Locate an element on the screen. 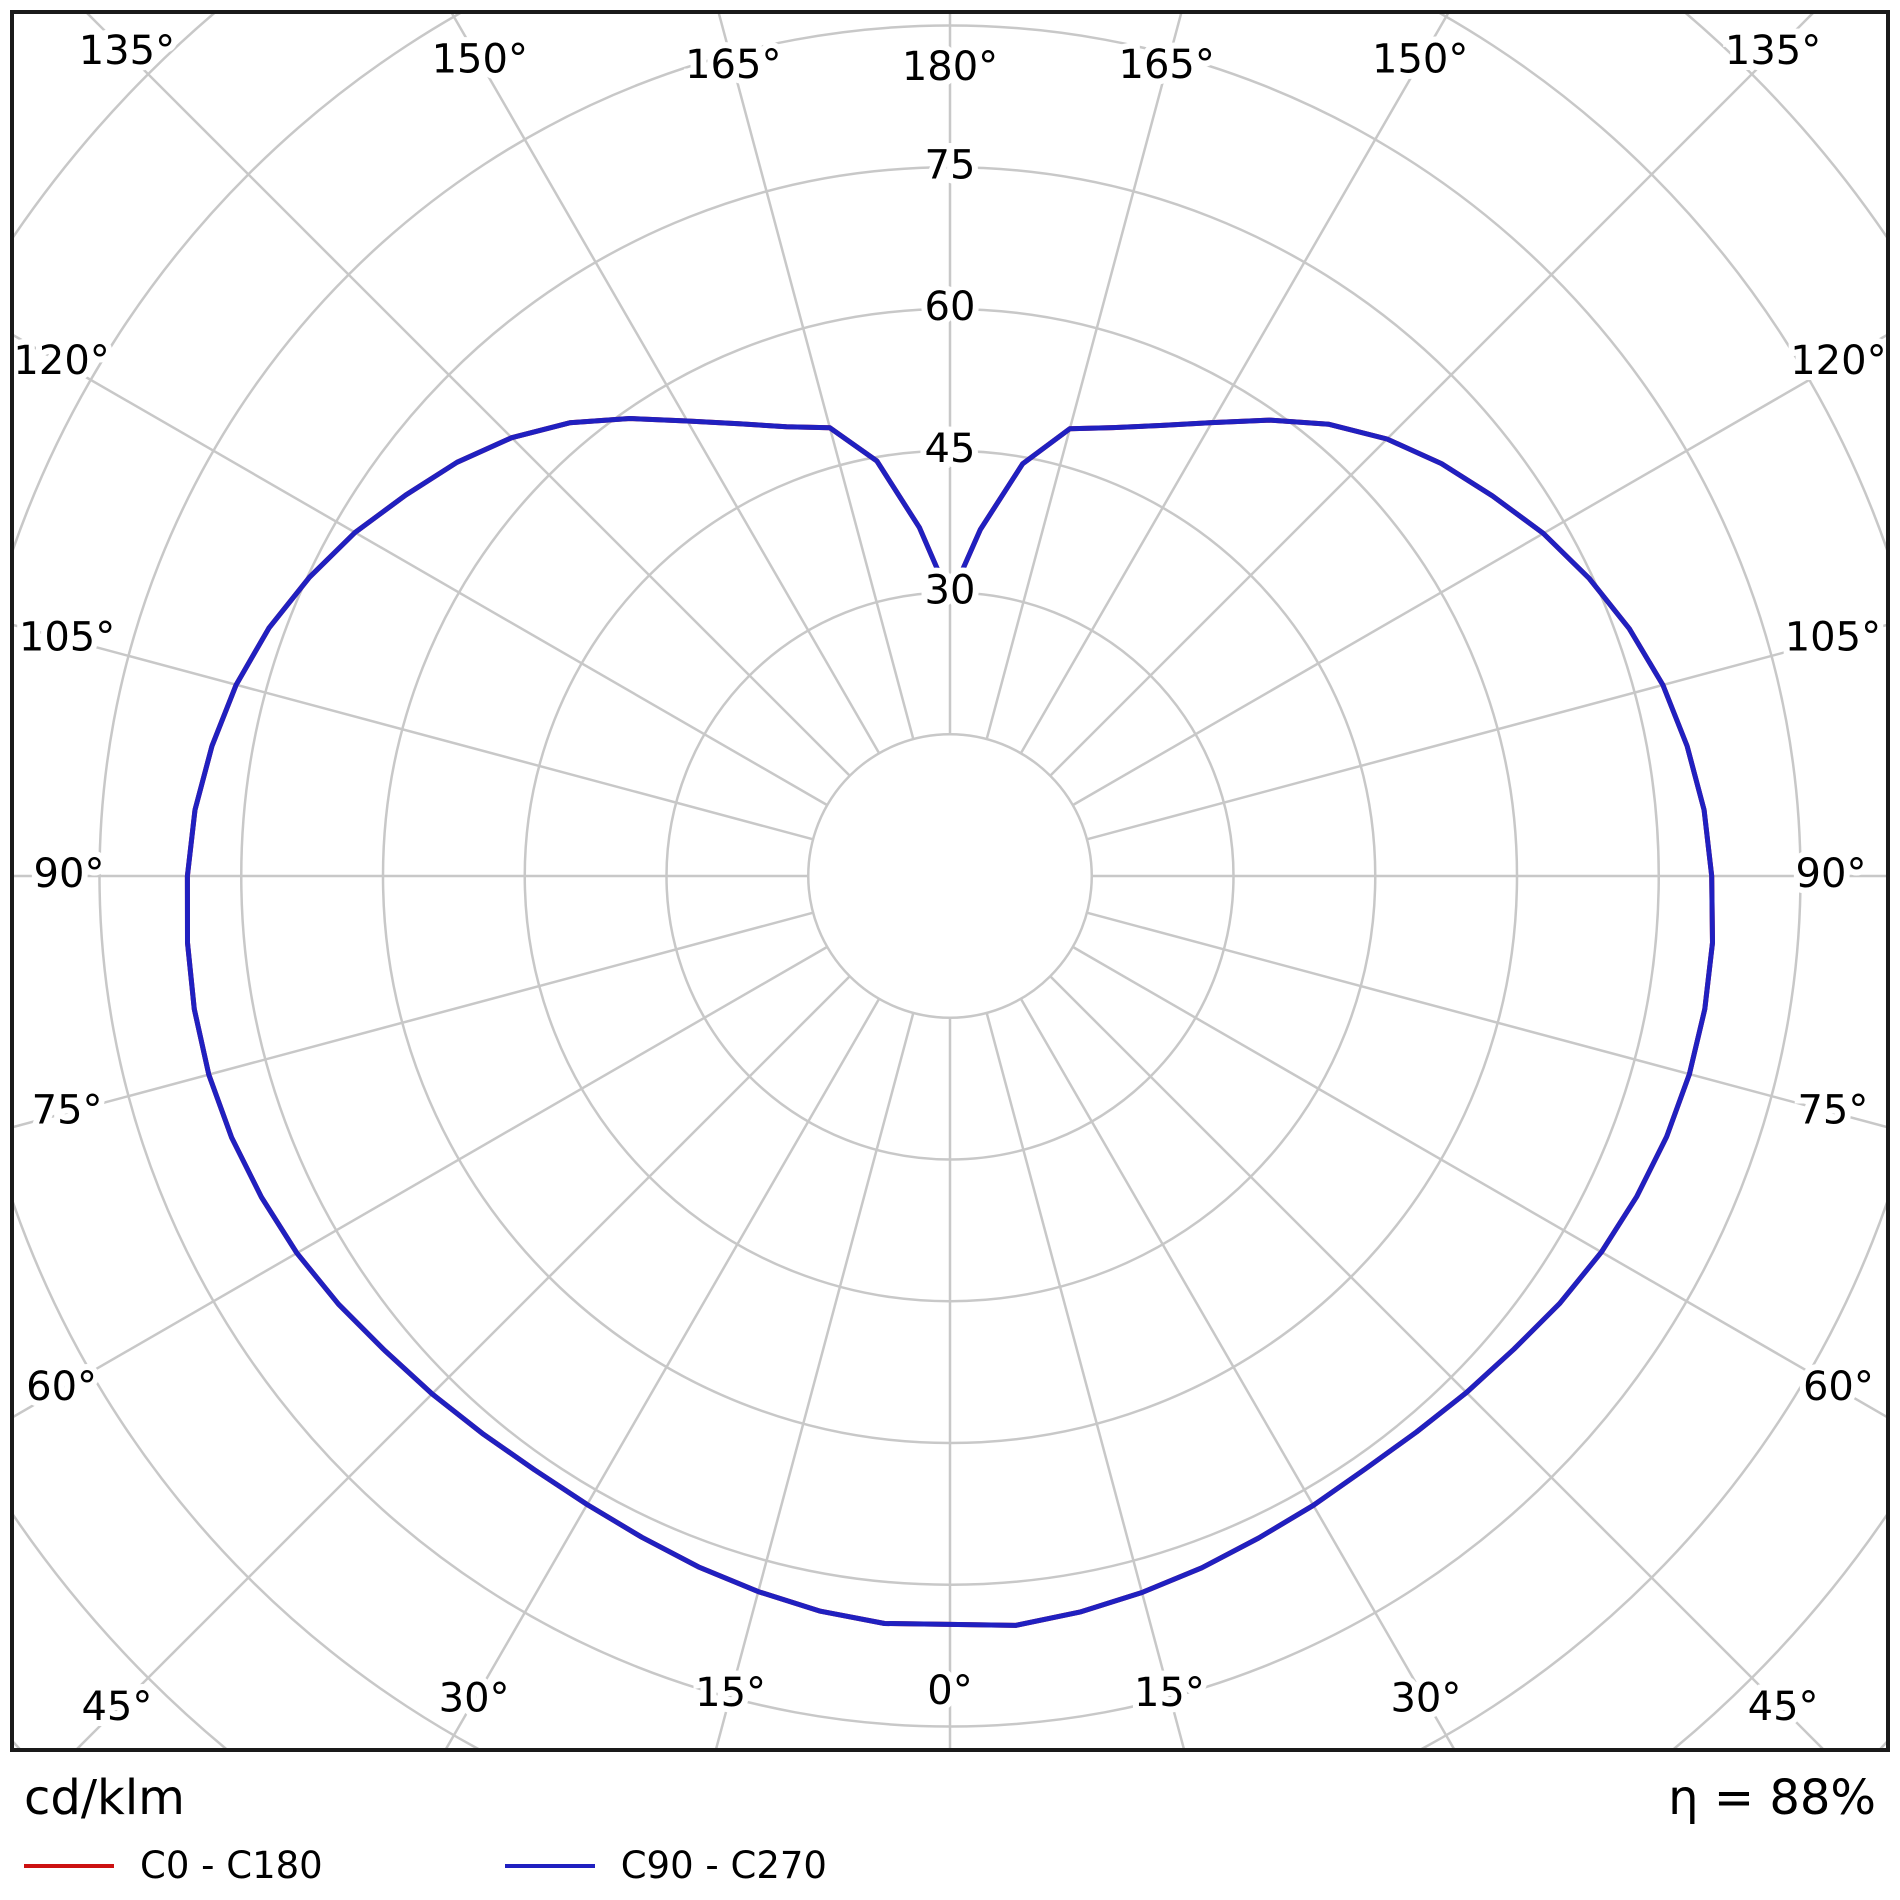  units-label: cd/klm is located at coordinates (104, 1798).